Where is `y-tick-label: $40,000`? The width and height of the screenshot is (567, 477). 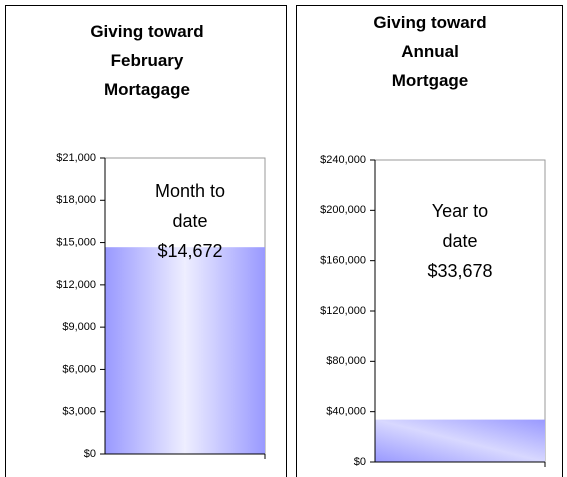 y-tick-label: $40,000 is located at coordinates (346, 412).